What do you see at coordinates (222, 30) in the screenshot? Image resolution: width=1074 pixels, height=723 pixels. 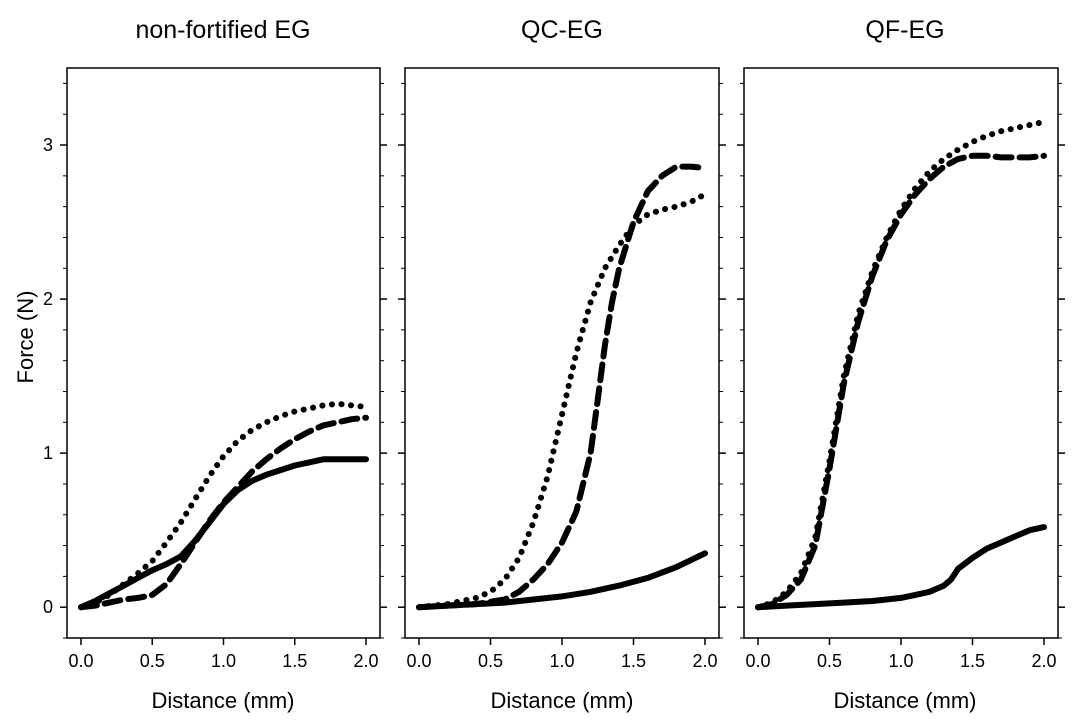 I see `panel-title: non-fortified EG` at bounding box center [222, 30].